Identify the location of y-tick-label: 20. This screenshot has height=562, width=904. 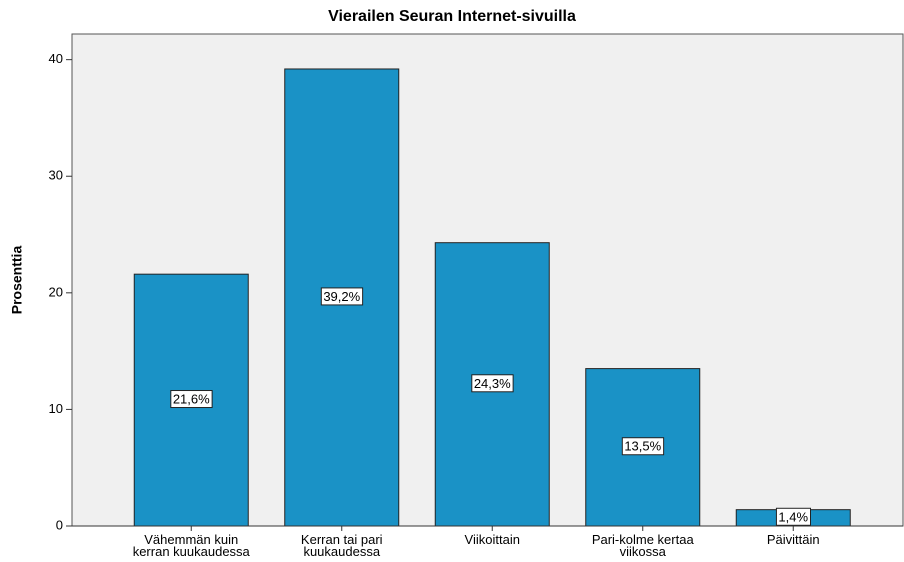
(56, 291).